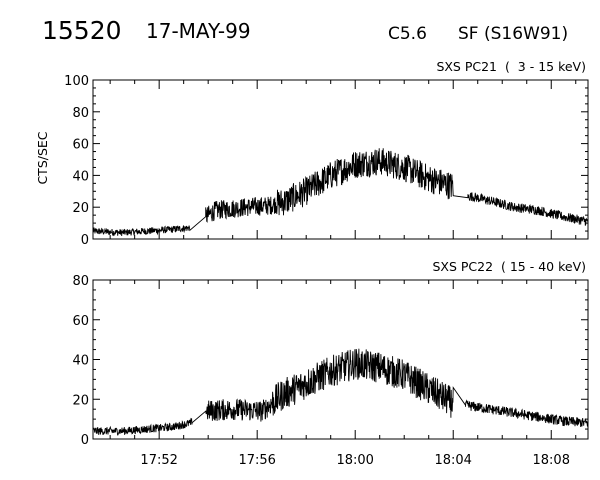 The height and width of the screenshot is (480, 600). Describe the element at coordinates (80, 208) in the screenshot. I see `panel-top-ytick-label: 20` at that location.